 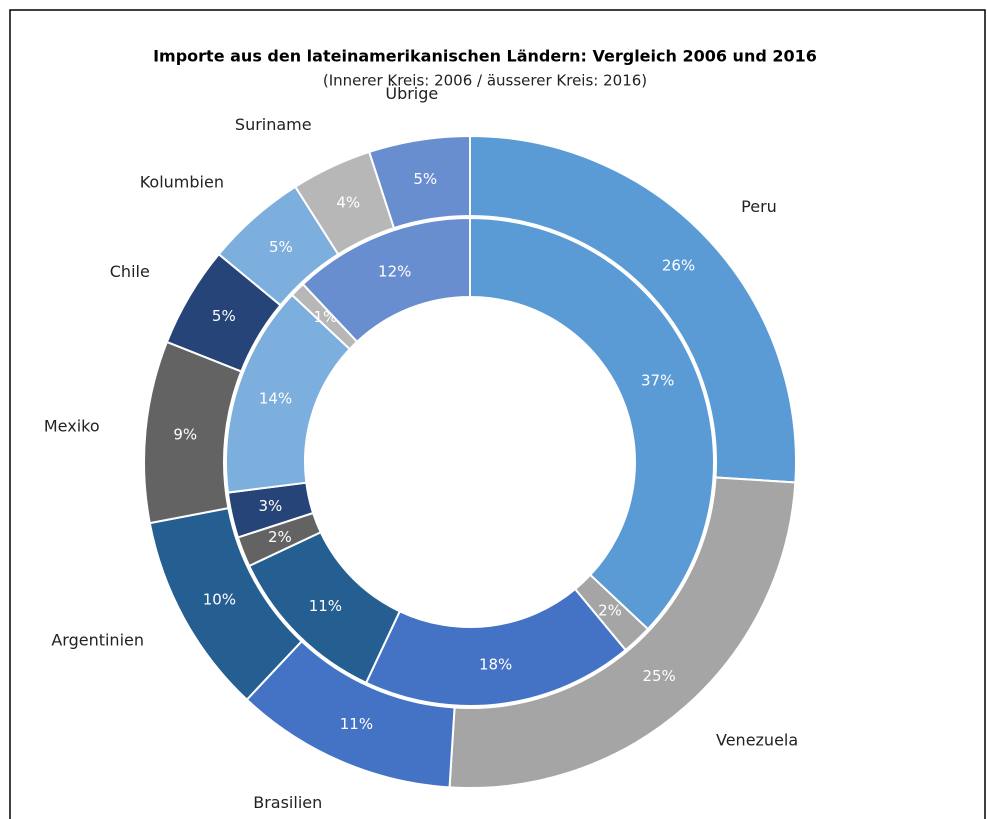 I want to click on data-label: 9%, so click(x=185, y=435).